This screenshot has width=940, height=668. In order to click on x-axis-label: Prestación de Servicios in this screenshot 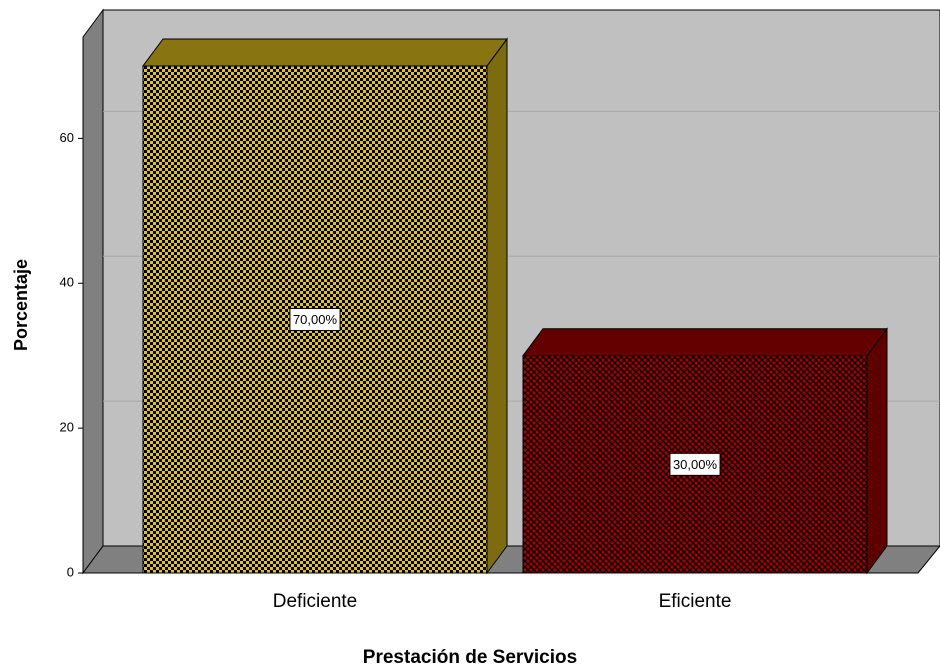, I will do `click(470, 657)`.